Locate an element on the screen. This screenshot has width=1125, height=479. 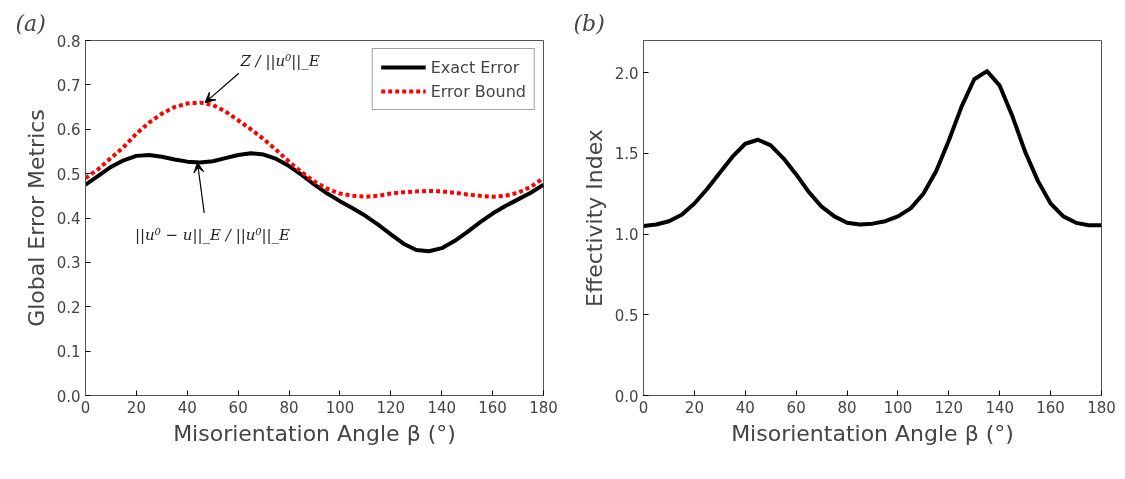
y-tick-label: 0.2 is located at coordinates (68, 307).